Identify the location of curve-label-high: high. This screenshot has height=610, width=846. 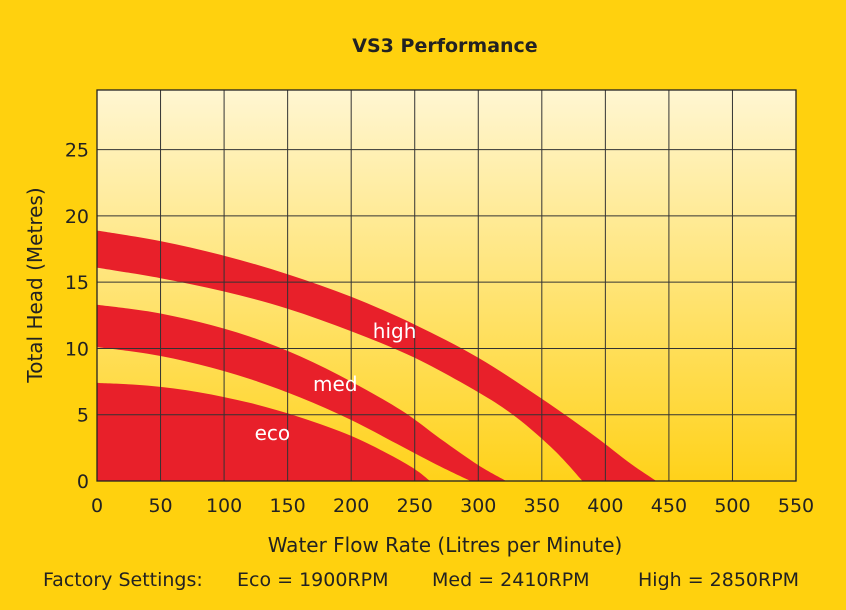
(395, 331).